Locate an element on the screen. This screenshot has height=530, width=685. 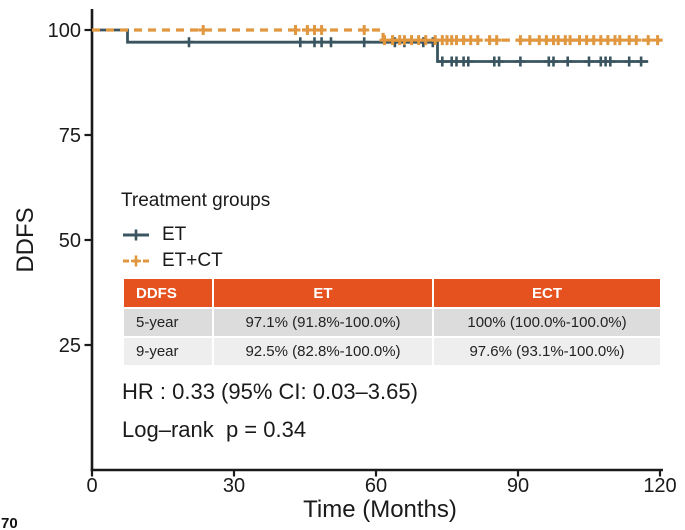
legend-label-et: ET is located at coordinates (174, 234).